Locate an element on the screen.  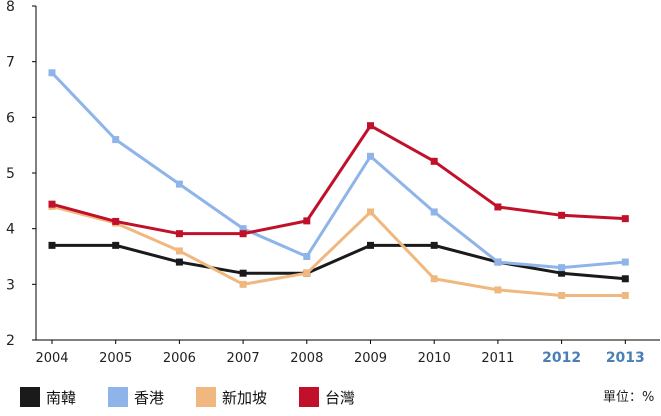
x-tick-label: 2005 is located at coordinates (115, 358).